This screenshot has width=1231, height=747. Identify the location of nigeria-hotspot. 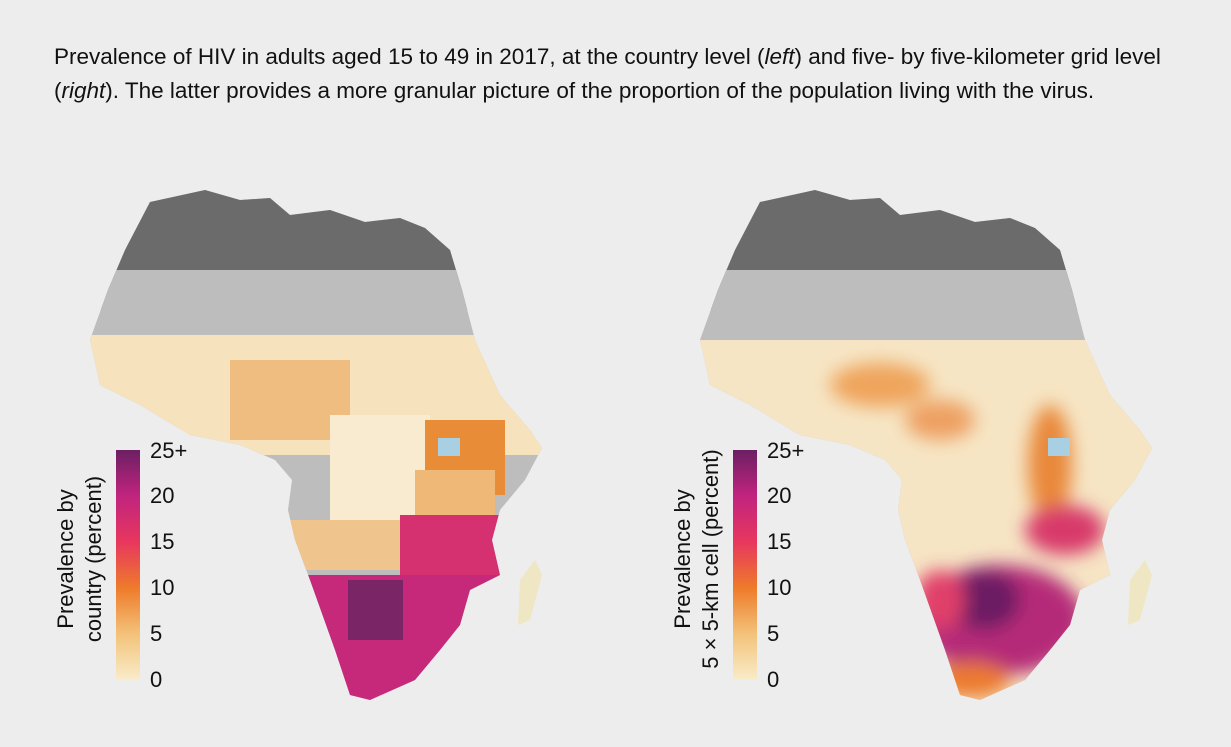
(880, 385).